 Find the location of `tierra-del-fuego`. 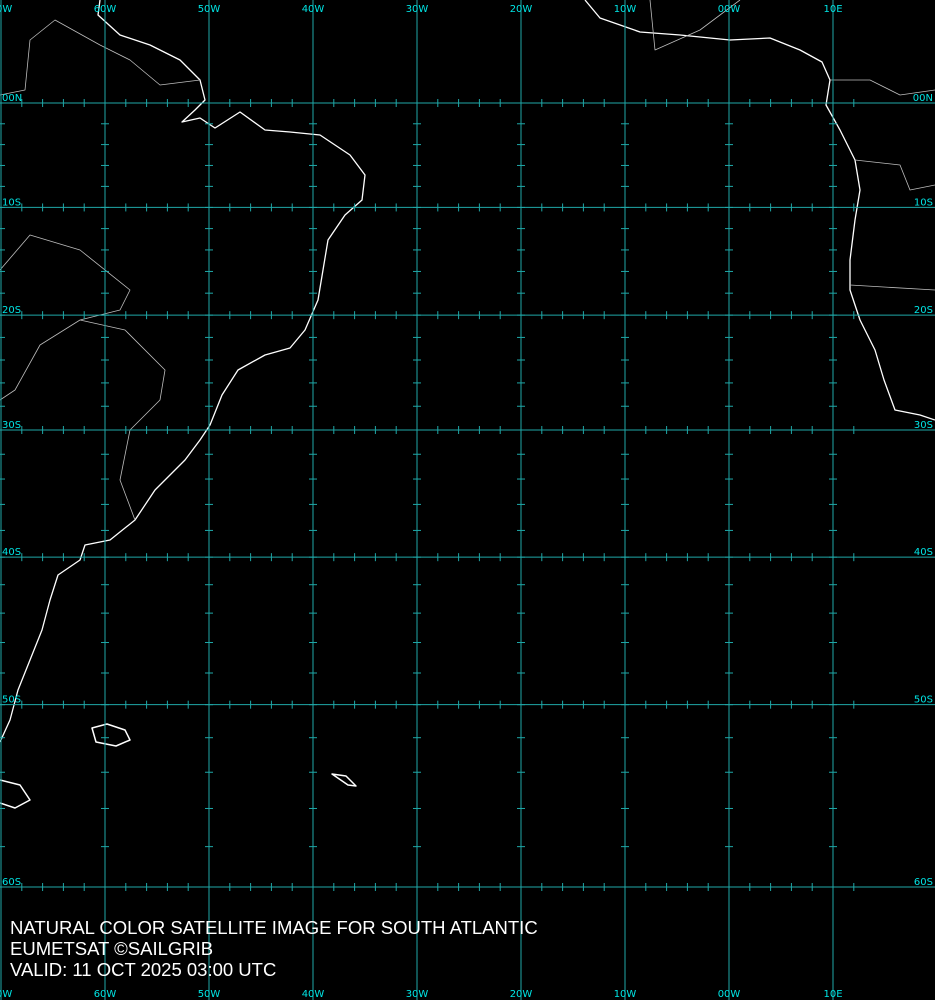

tierra-del-fuego is located at coordinates (15, 794).